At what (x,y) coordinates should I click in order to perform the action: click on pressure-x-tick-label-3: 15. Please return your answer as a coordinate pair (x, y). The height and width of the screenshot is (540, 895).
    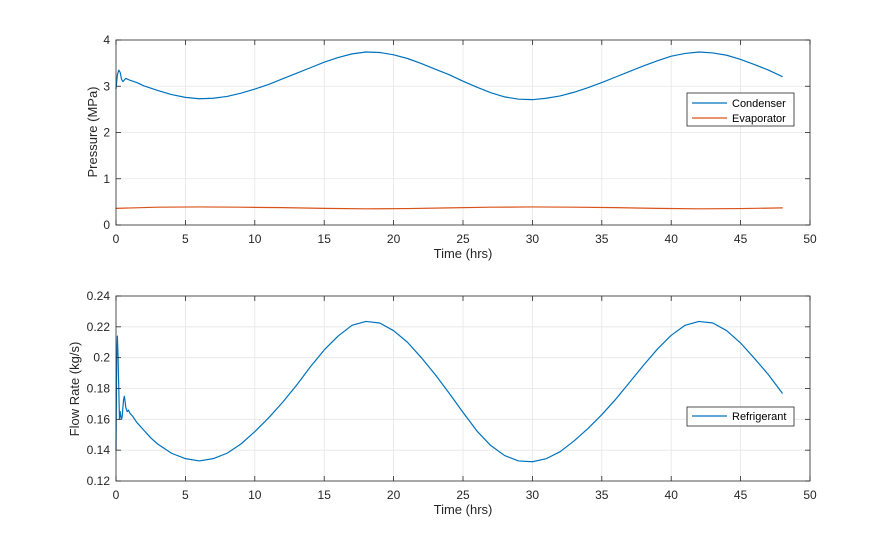
    Looking at the image, I should click on (325, 239).